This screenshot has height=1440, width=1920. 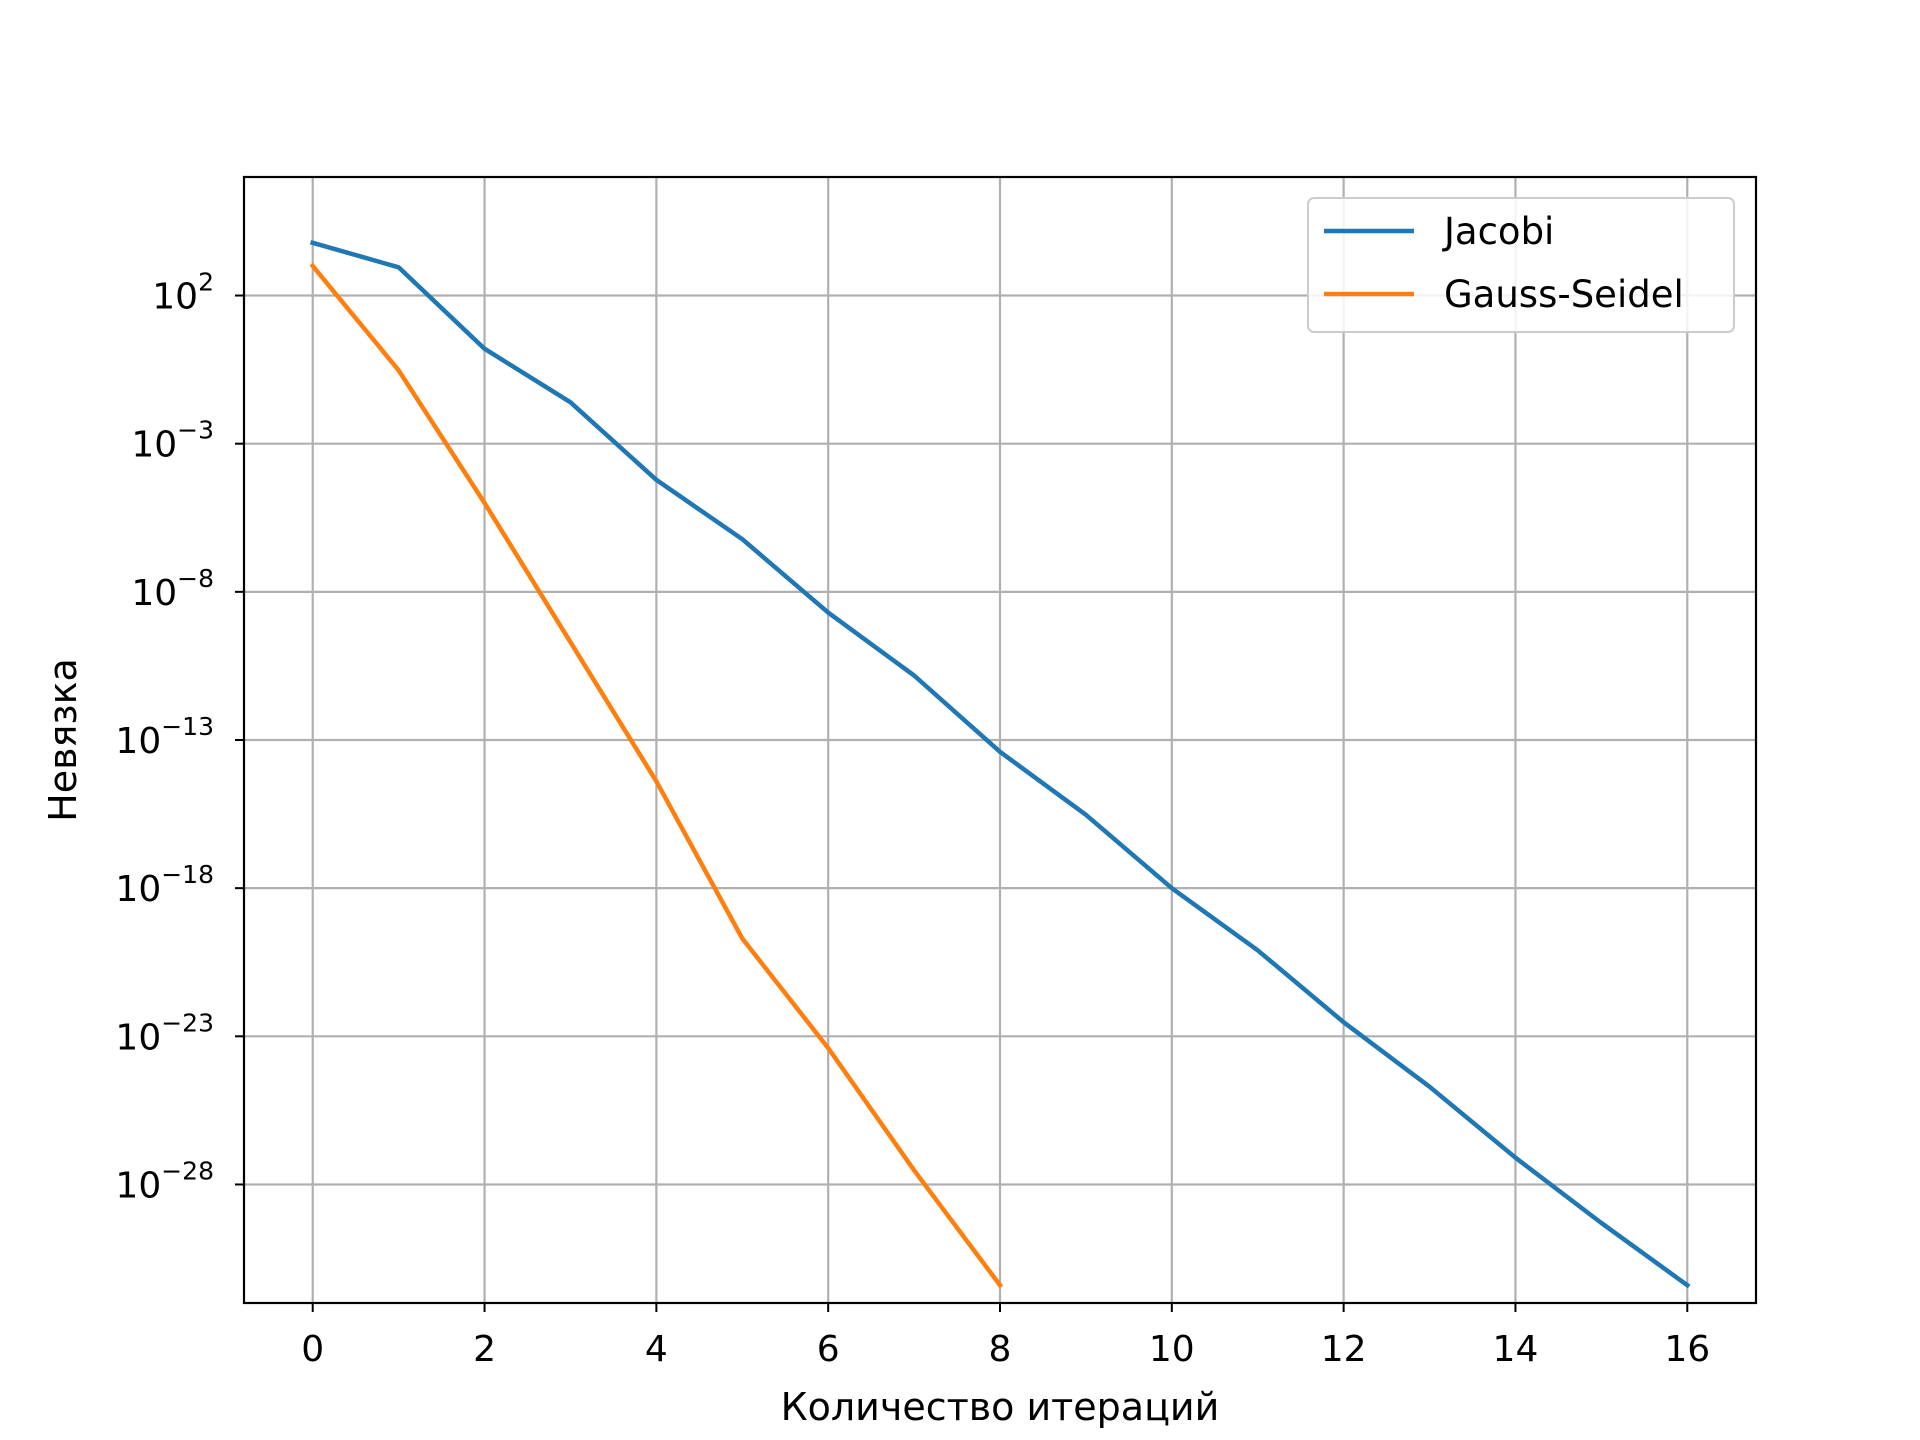 I want to click on legend-box, so click(x=1521, y=265).